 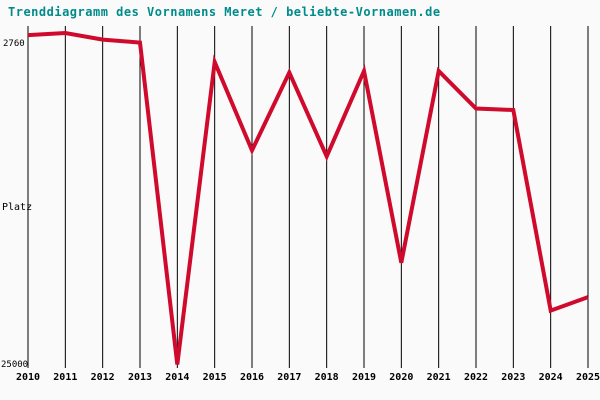 What do you see at coordinates (17, 207) in the screenshot?
I see `y-axis-title: Platz` at bounding box center [17, 207].